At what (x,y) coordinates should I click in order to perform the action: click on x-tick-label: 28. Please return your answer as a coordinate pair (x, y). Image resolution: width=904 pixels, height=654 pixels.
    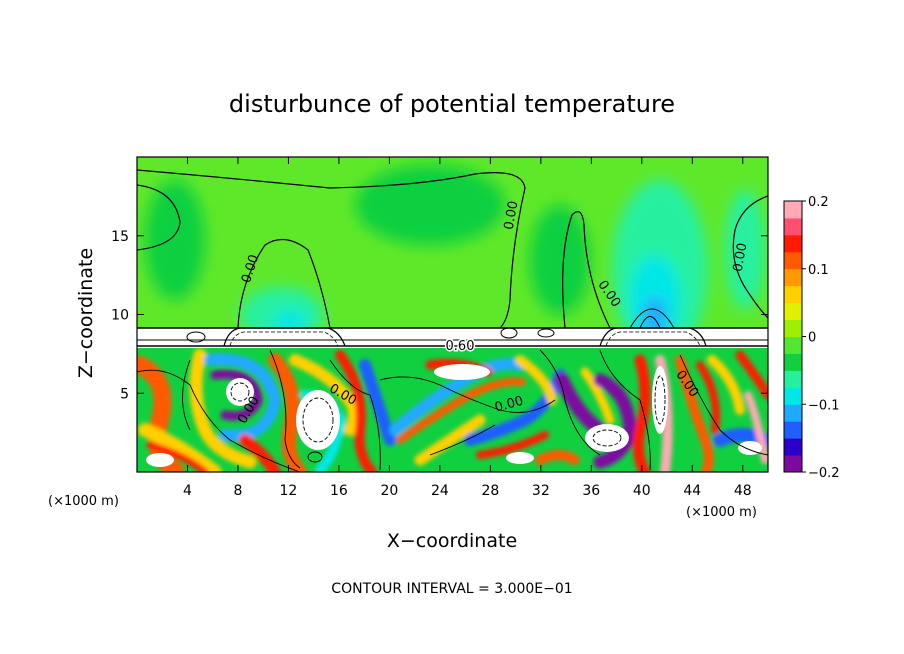
    Looking at the image, I should click on (490, 491).